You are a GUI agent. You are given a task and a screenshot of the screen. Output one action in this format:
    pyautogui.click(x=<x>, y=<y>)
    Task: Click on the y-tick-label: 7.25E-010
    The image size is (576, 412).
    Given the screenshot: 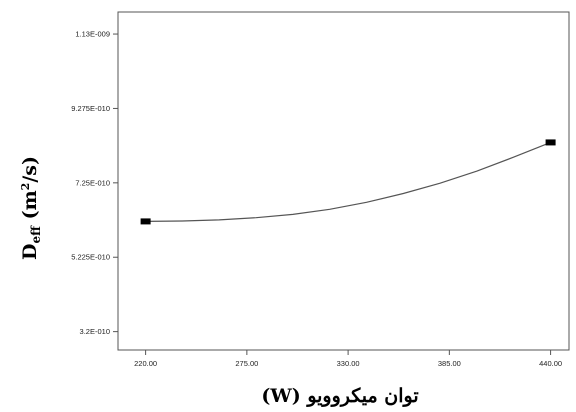 What is the action you would take?
    pyautogui.click(x=92, y=182)
    